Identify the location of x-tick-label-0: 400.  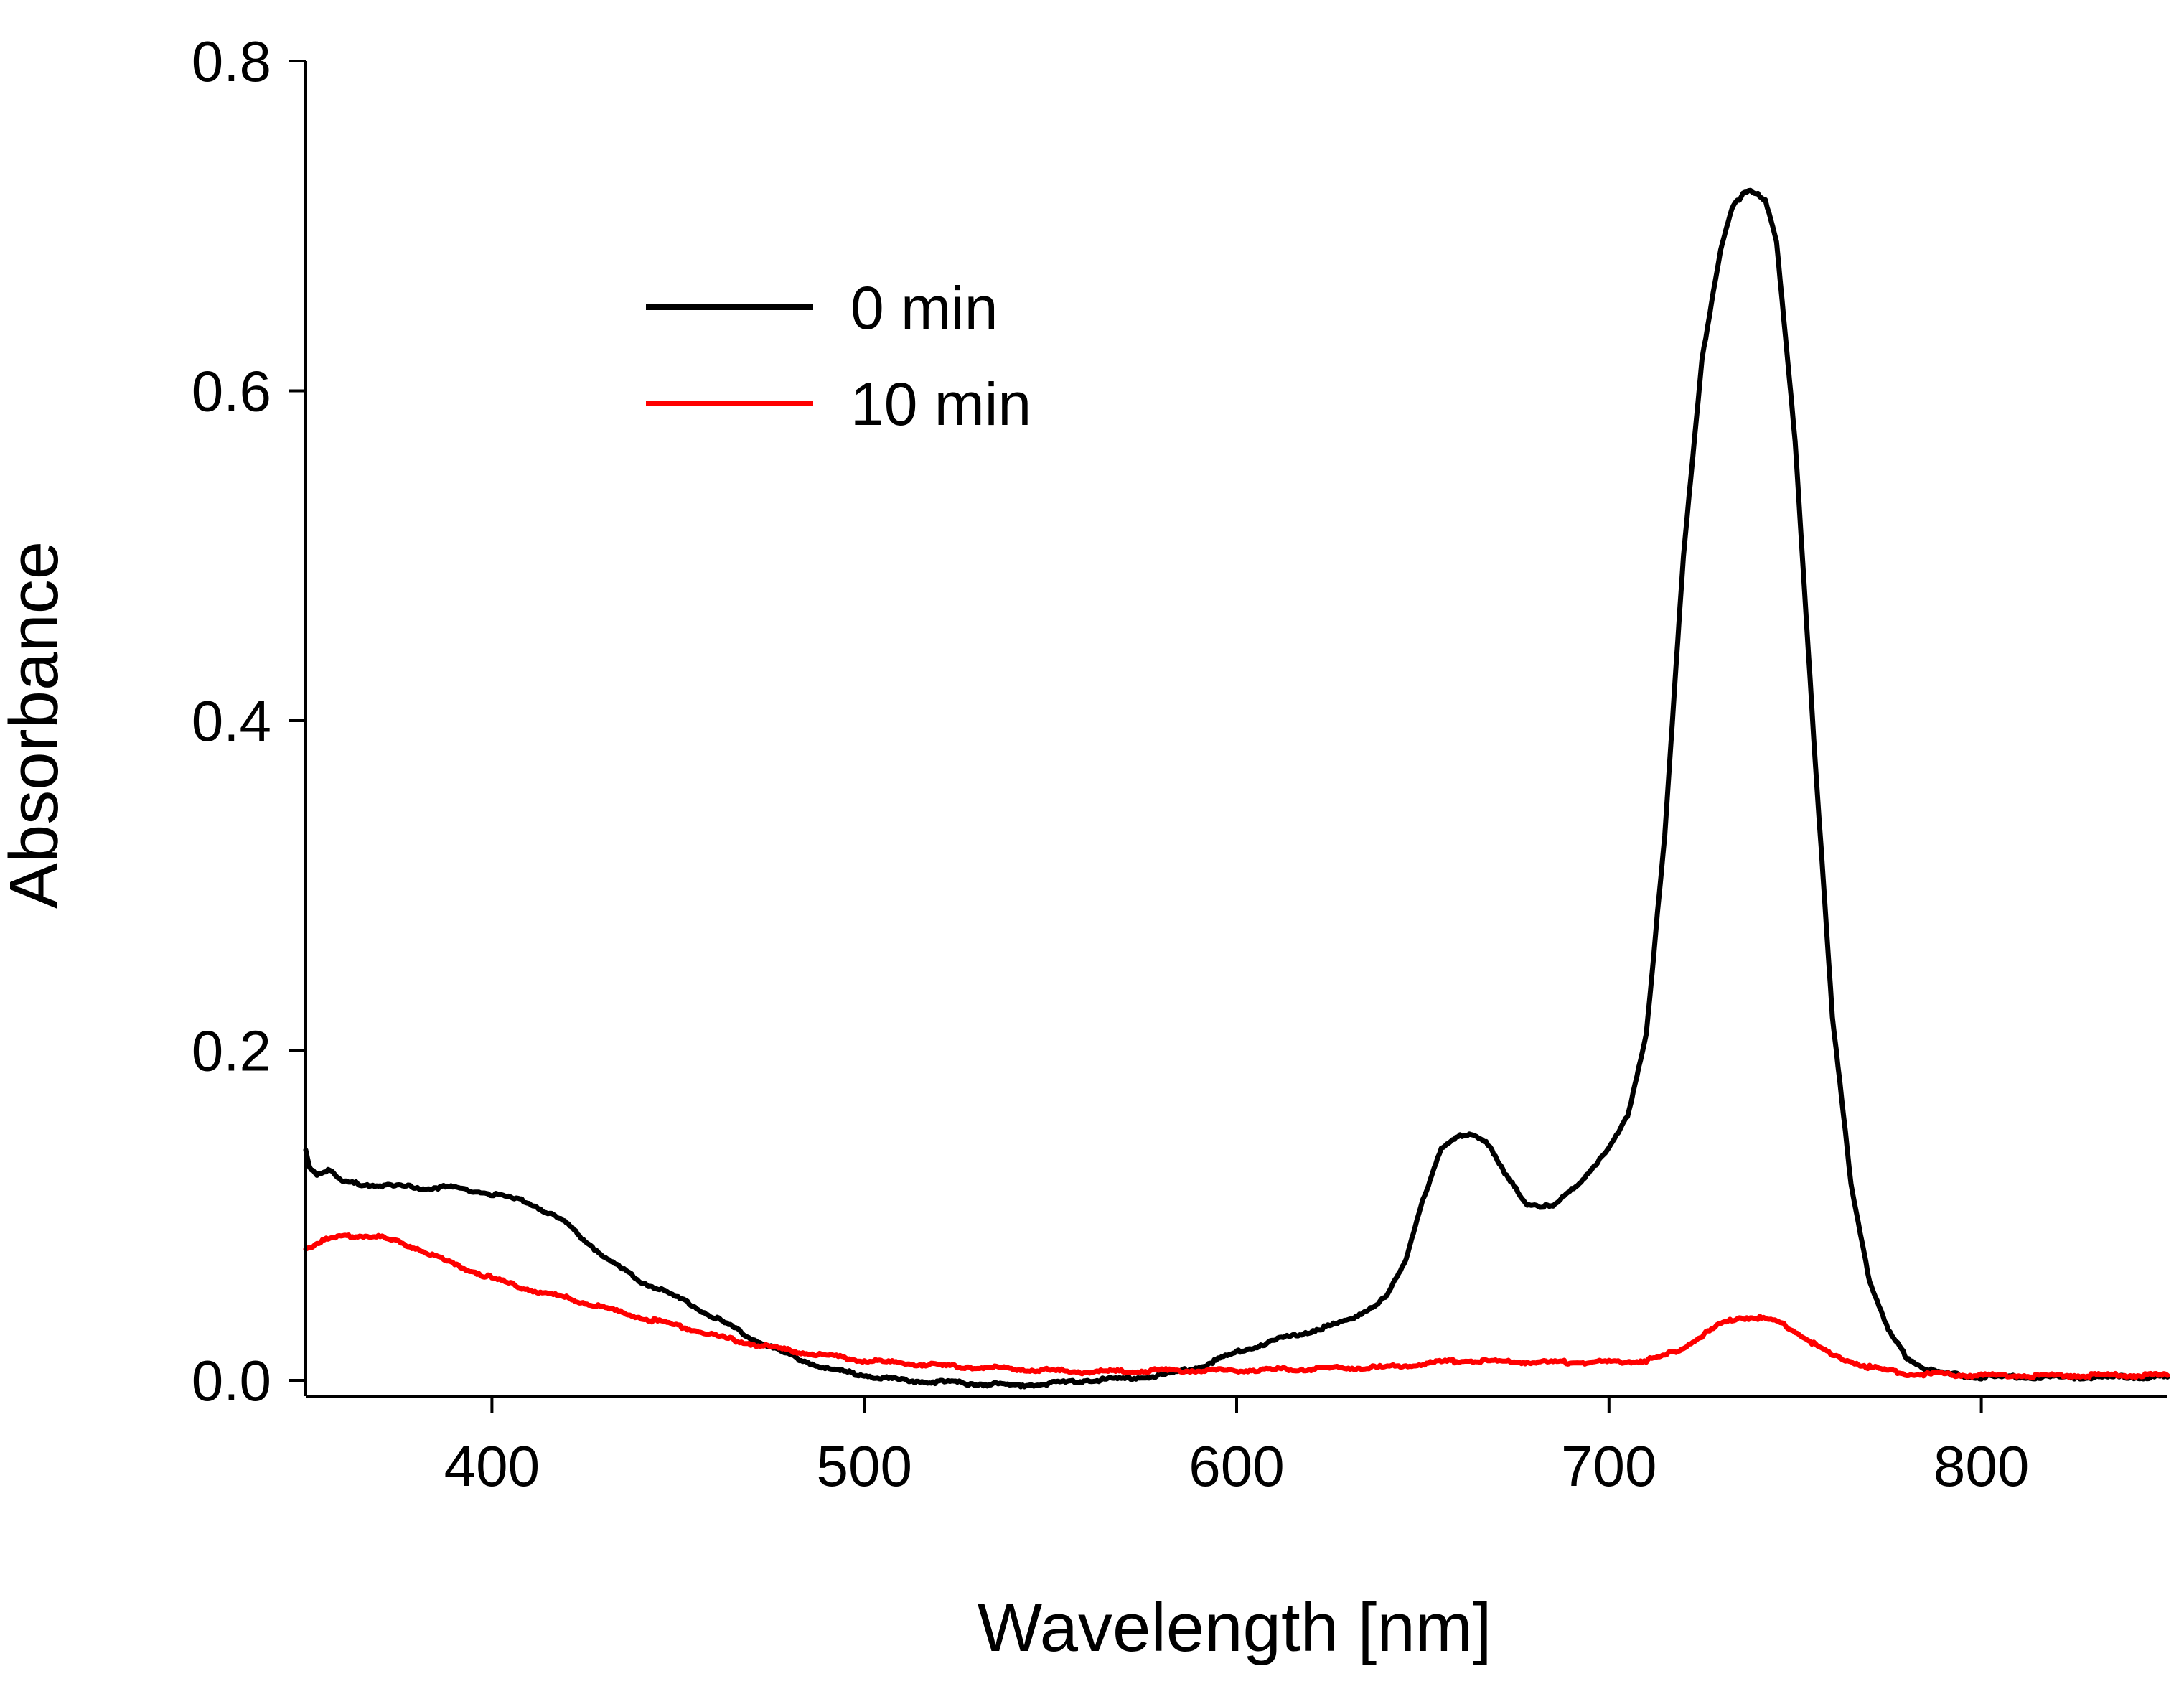
(492, 1466).